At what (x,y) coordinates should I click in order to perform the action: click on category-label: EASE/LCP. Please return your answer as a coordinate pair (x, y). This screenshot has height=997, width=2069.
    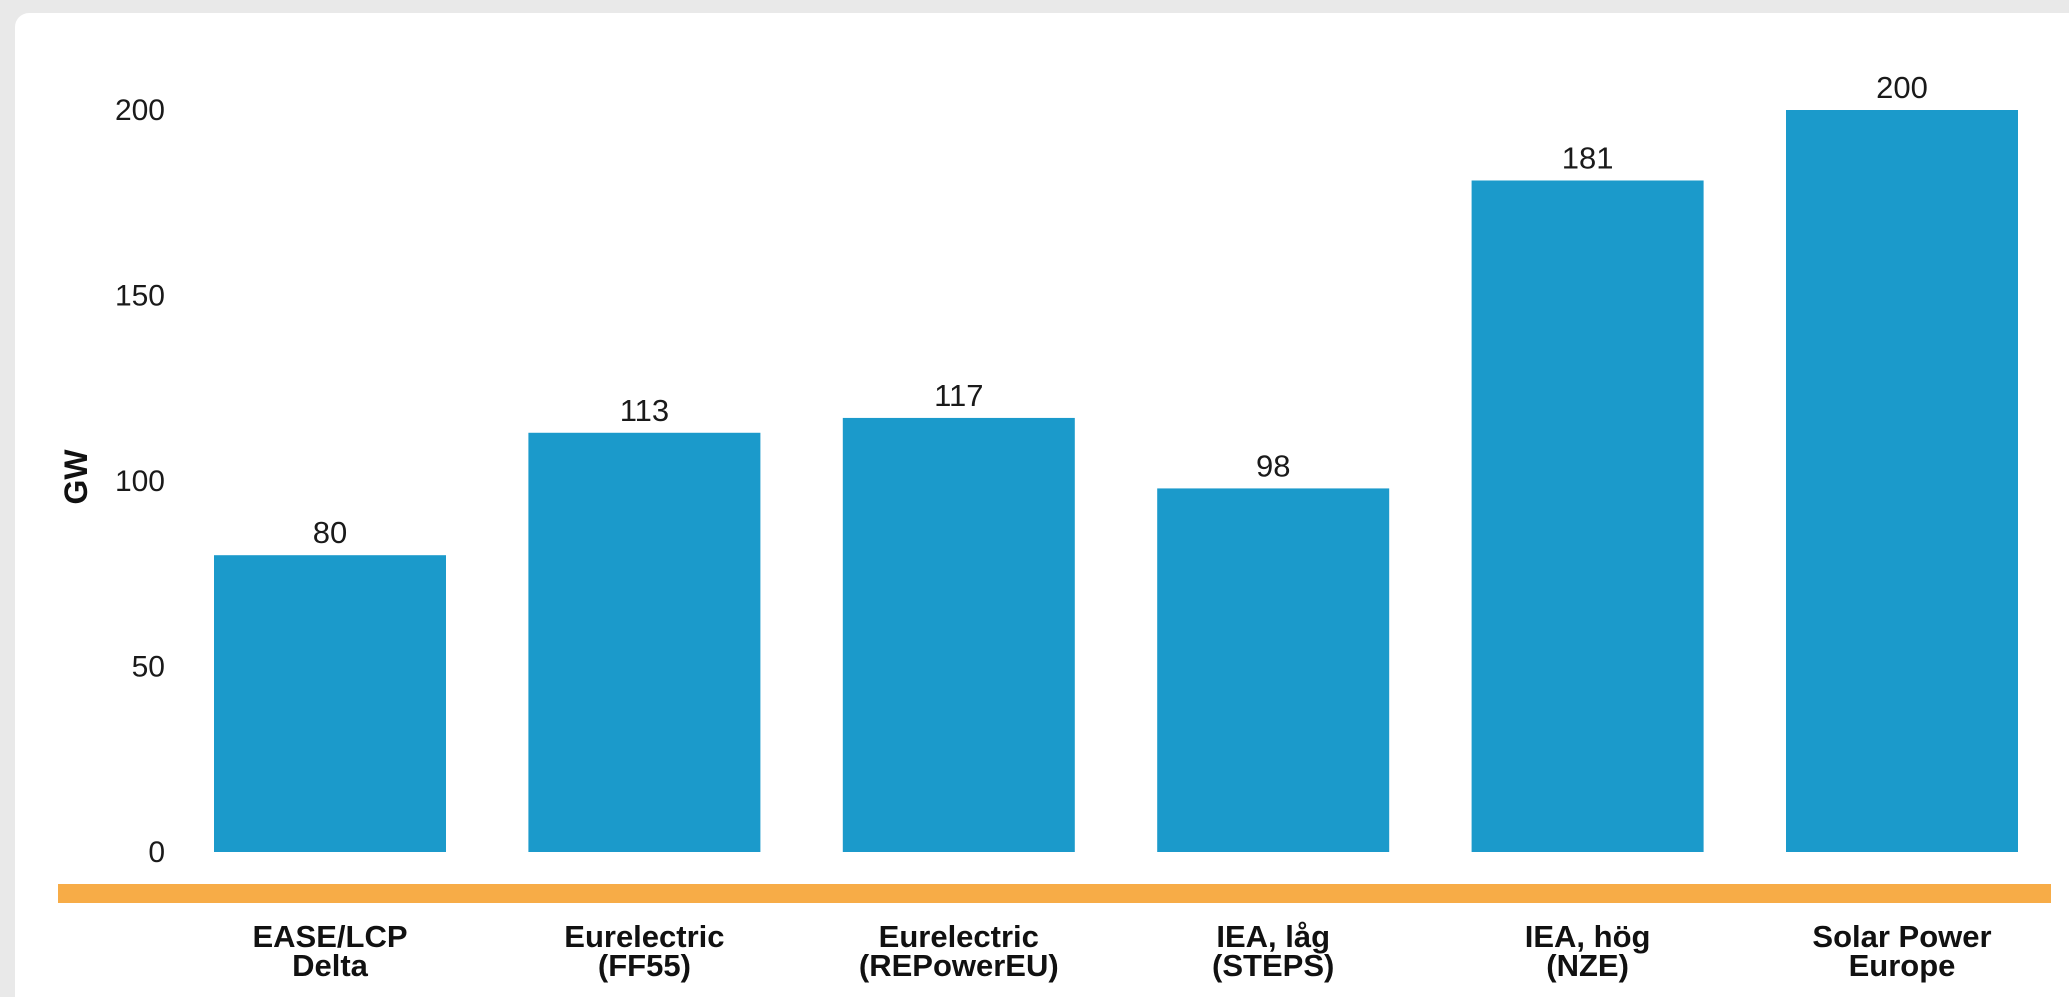
    Looking at the image, I should click on (329, 936).